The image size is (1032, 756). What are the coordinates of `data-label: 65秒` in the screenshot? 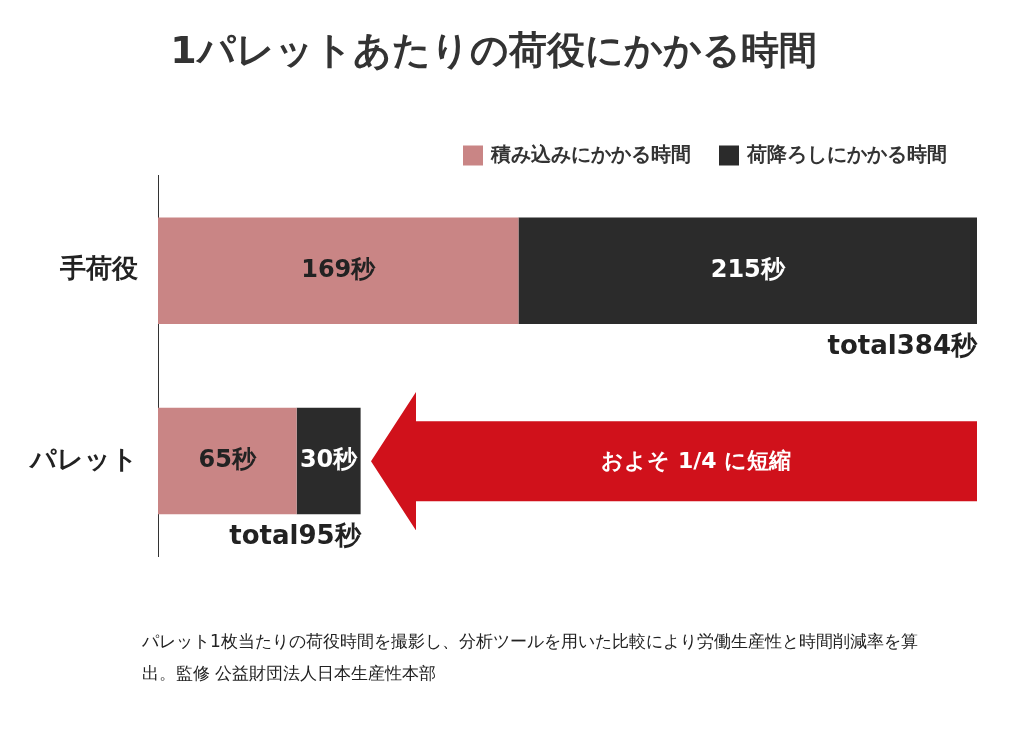 It's located at (228, 459).